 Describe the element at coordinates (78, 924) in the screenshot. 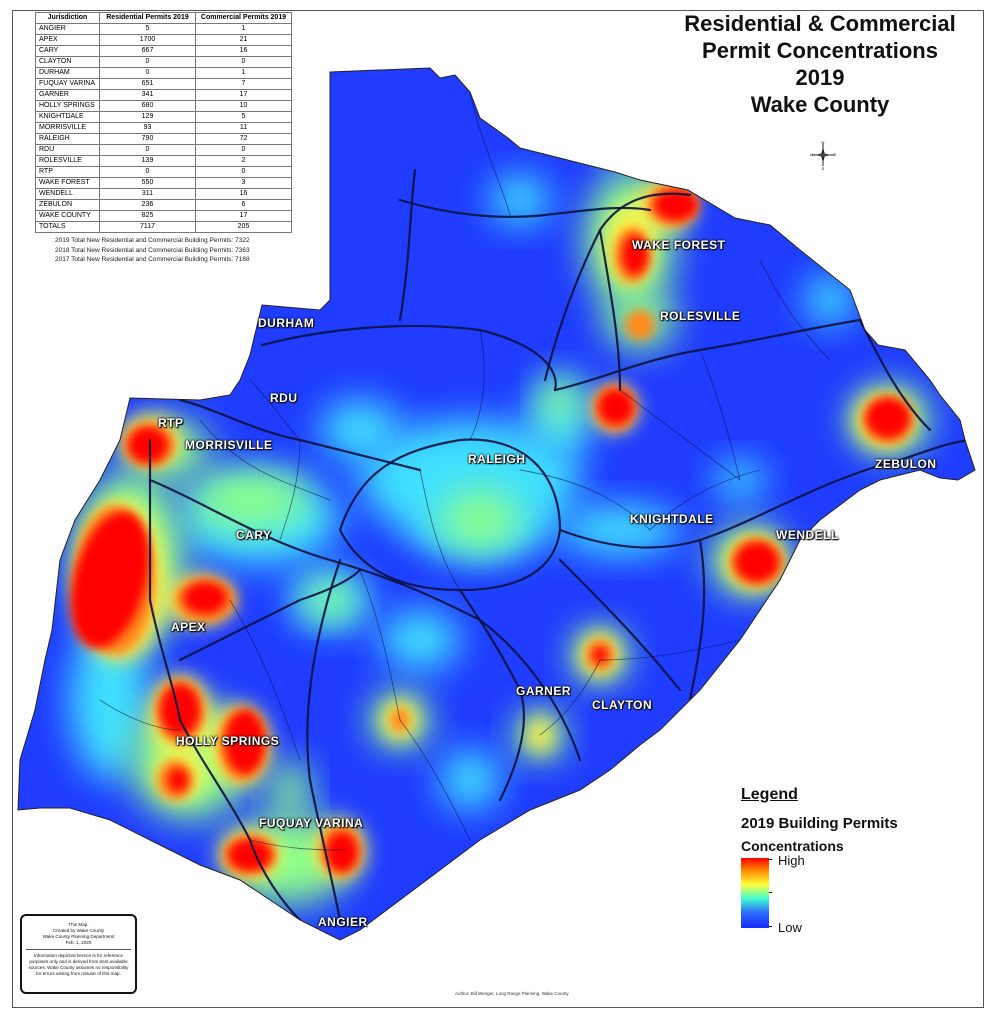

I see `info-line: This Map:` at that location.